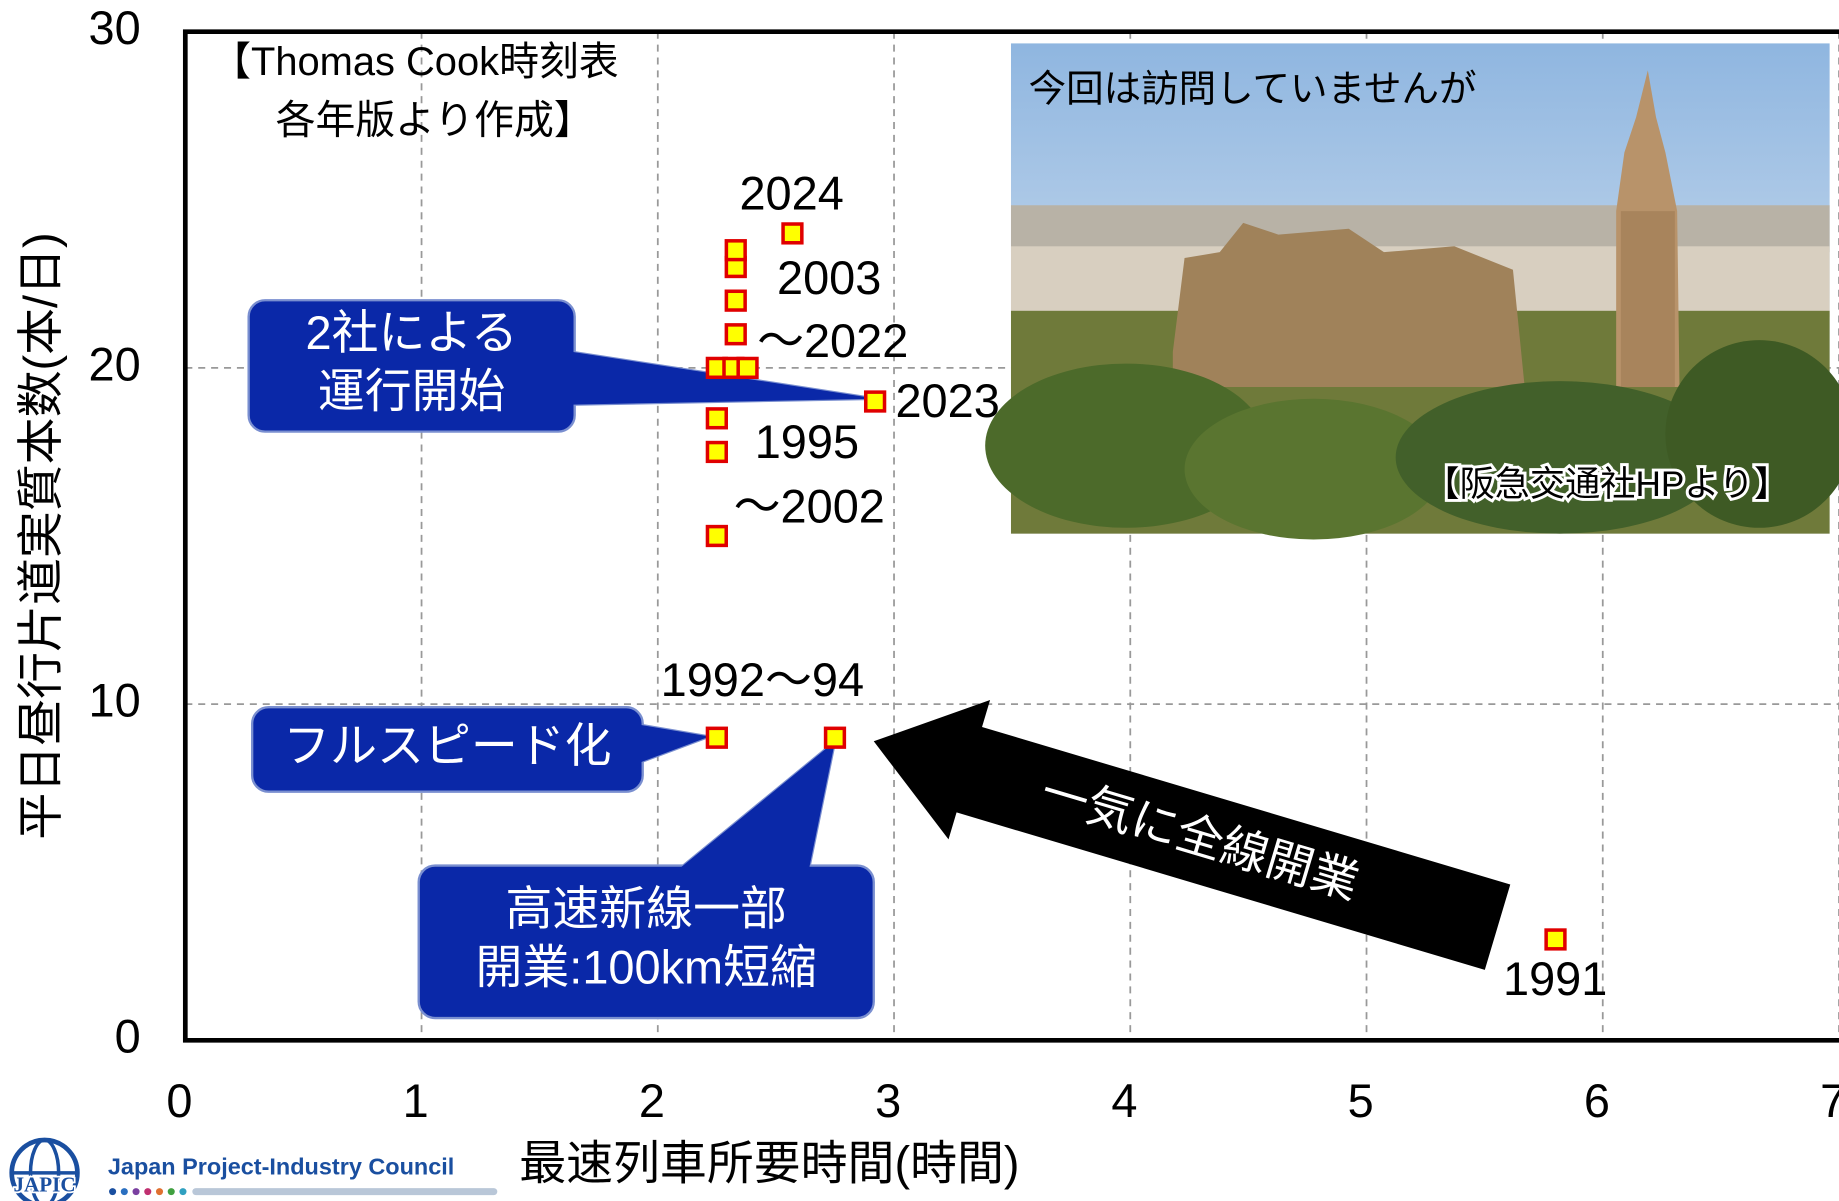 The width and height of the screenshot is (1839, 1201). What do you see at coordinates (947, 401) in the screenshot?
I see `year-annotation: 2023` at bounding box center [947, 401].